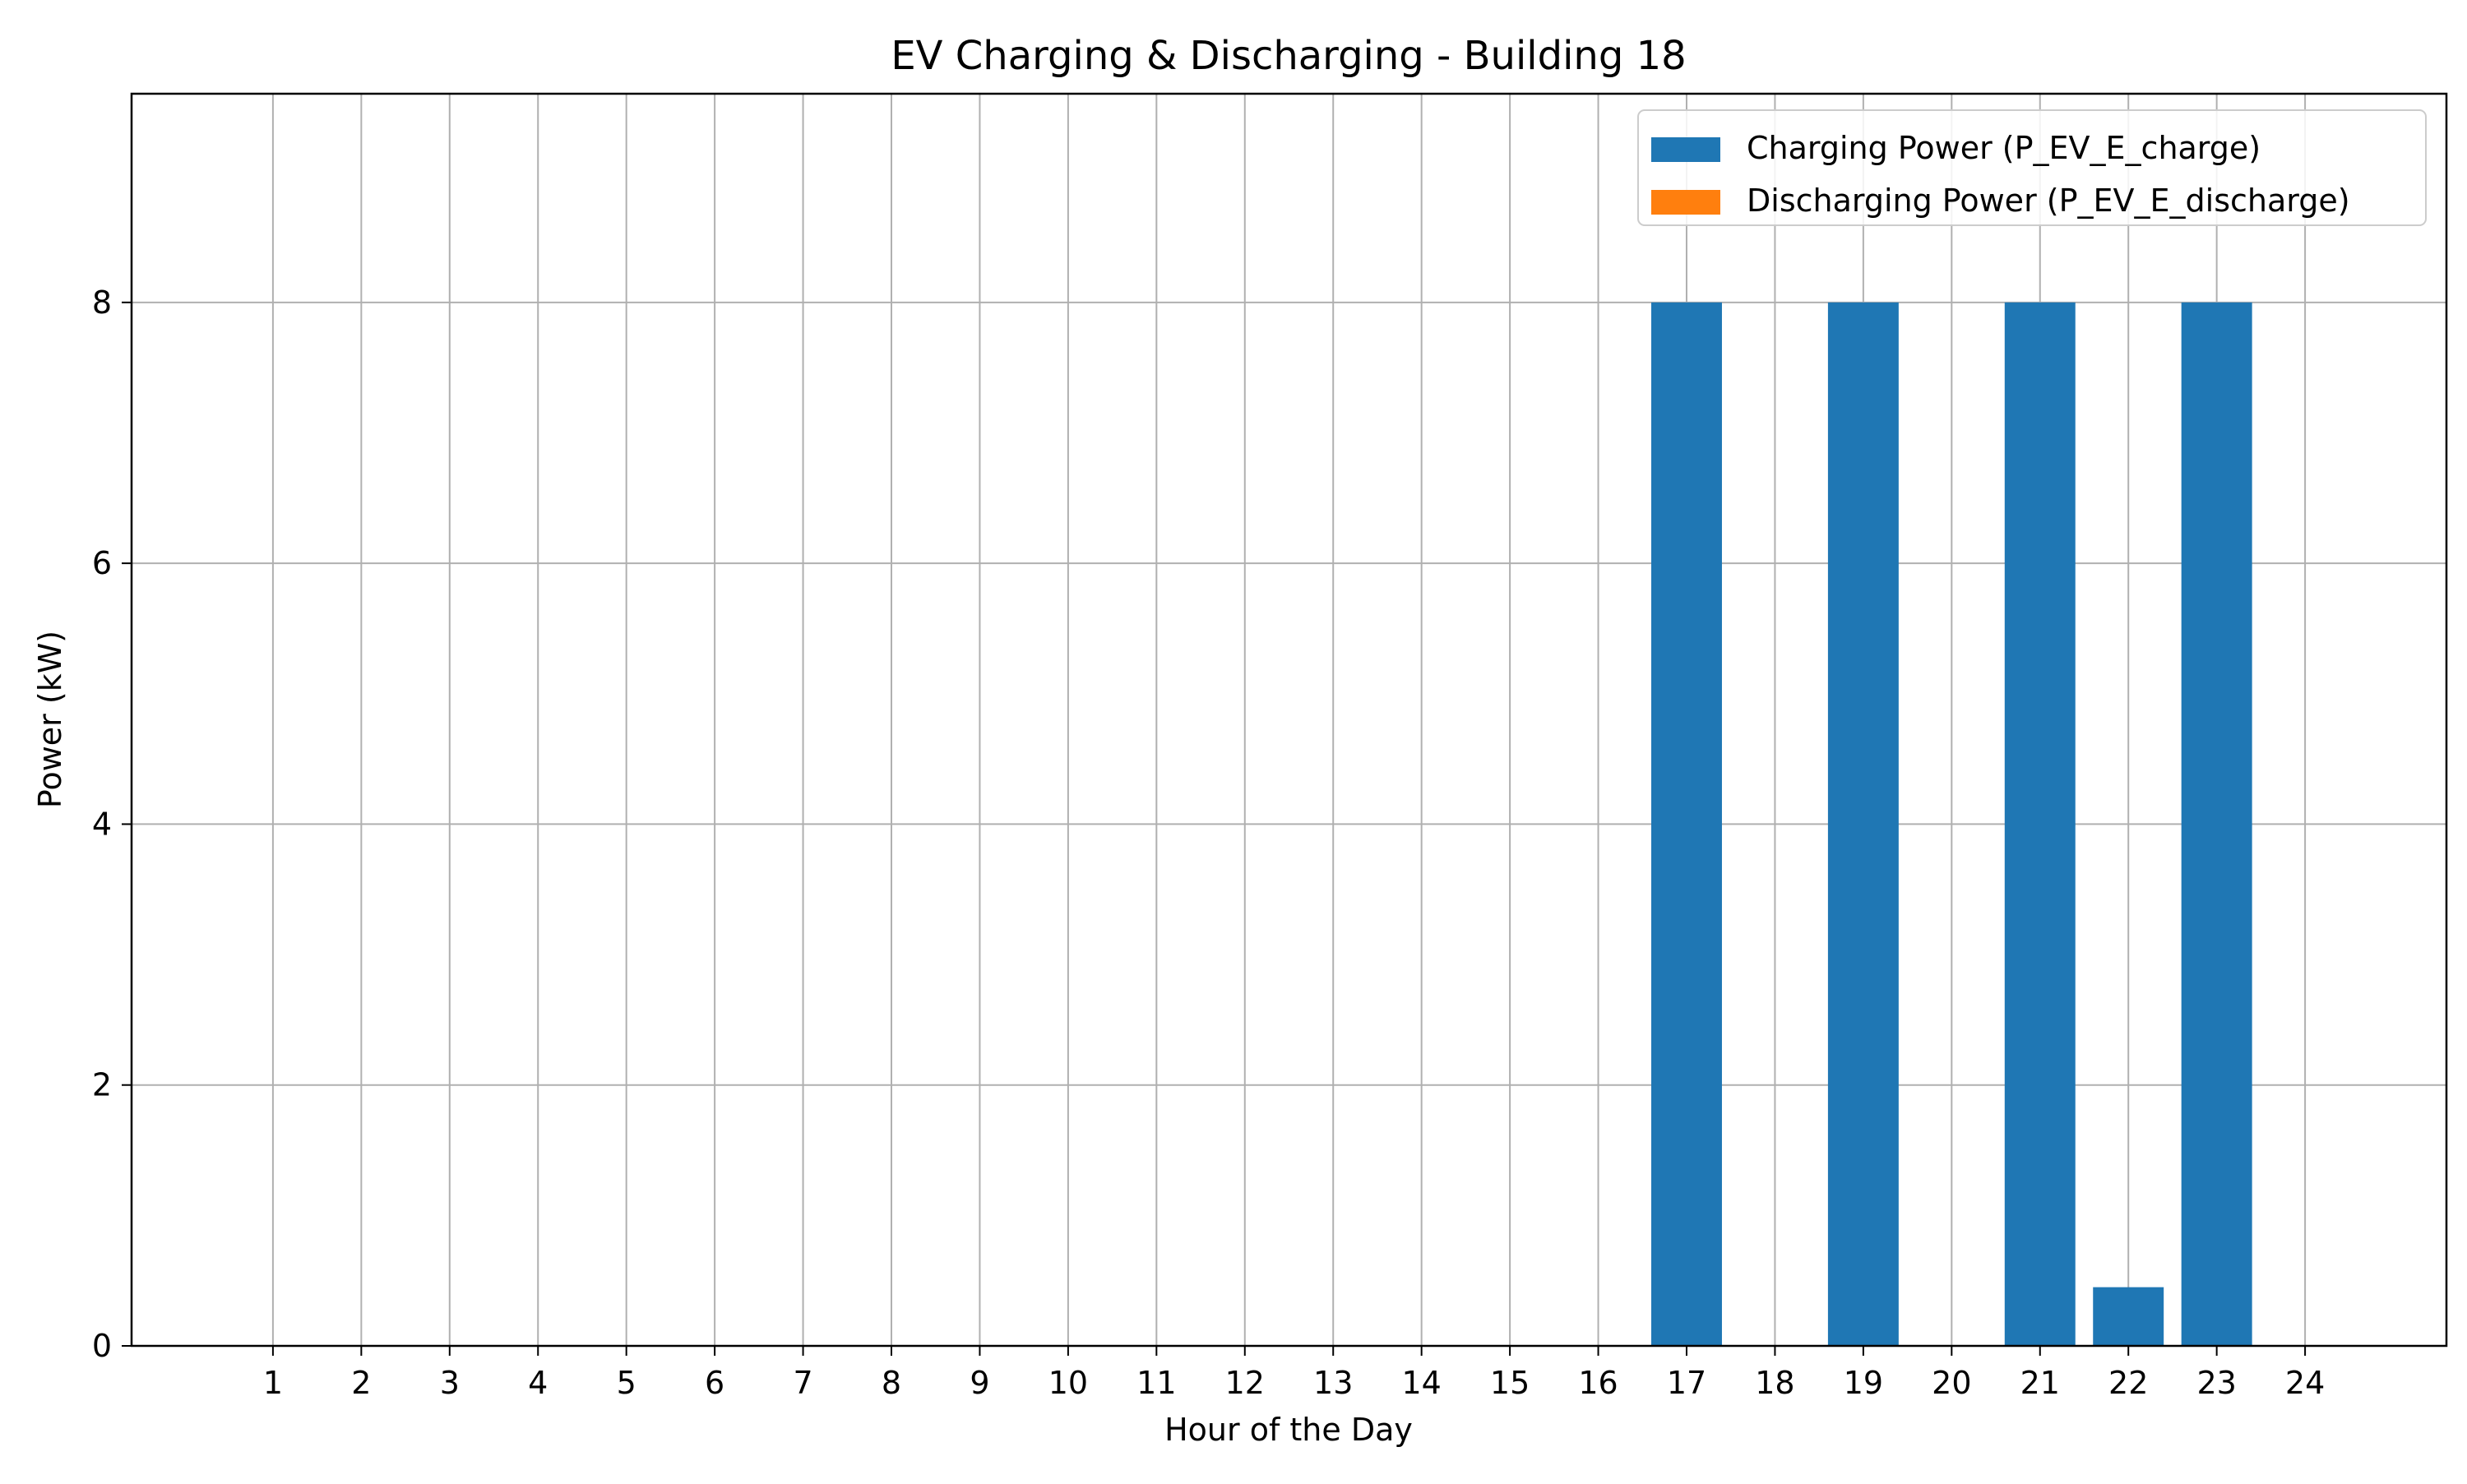  I want to click on x-tick-label: 16, so click(1598, 1383).